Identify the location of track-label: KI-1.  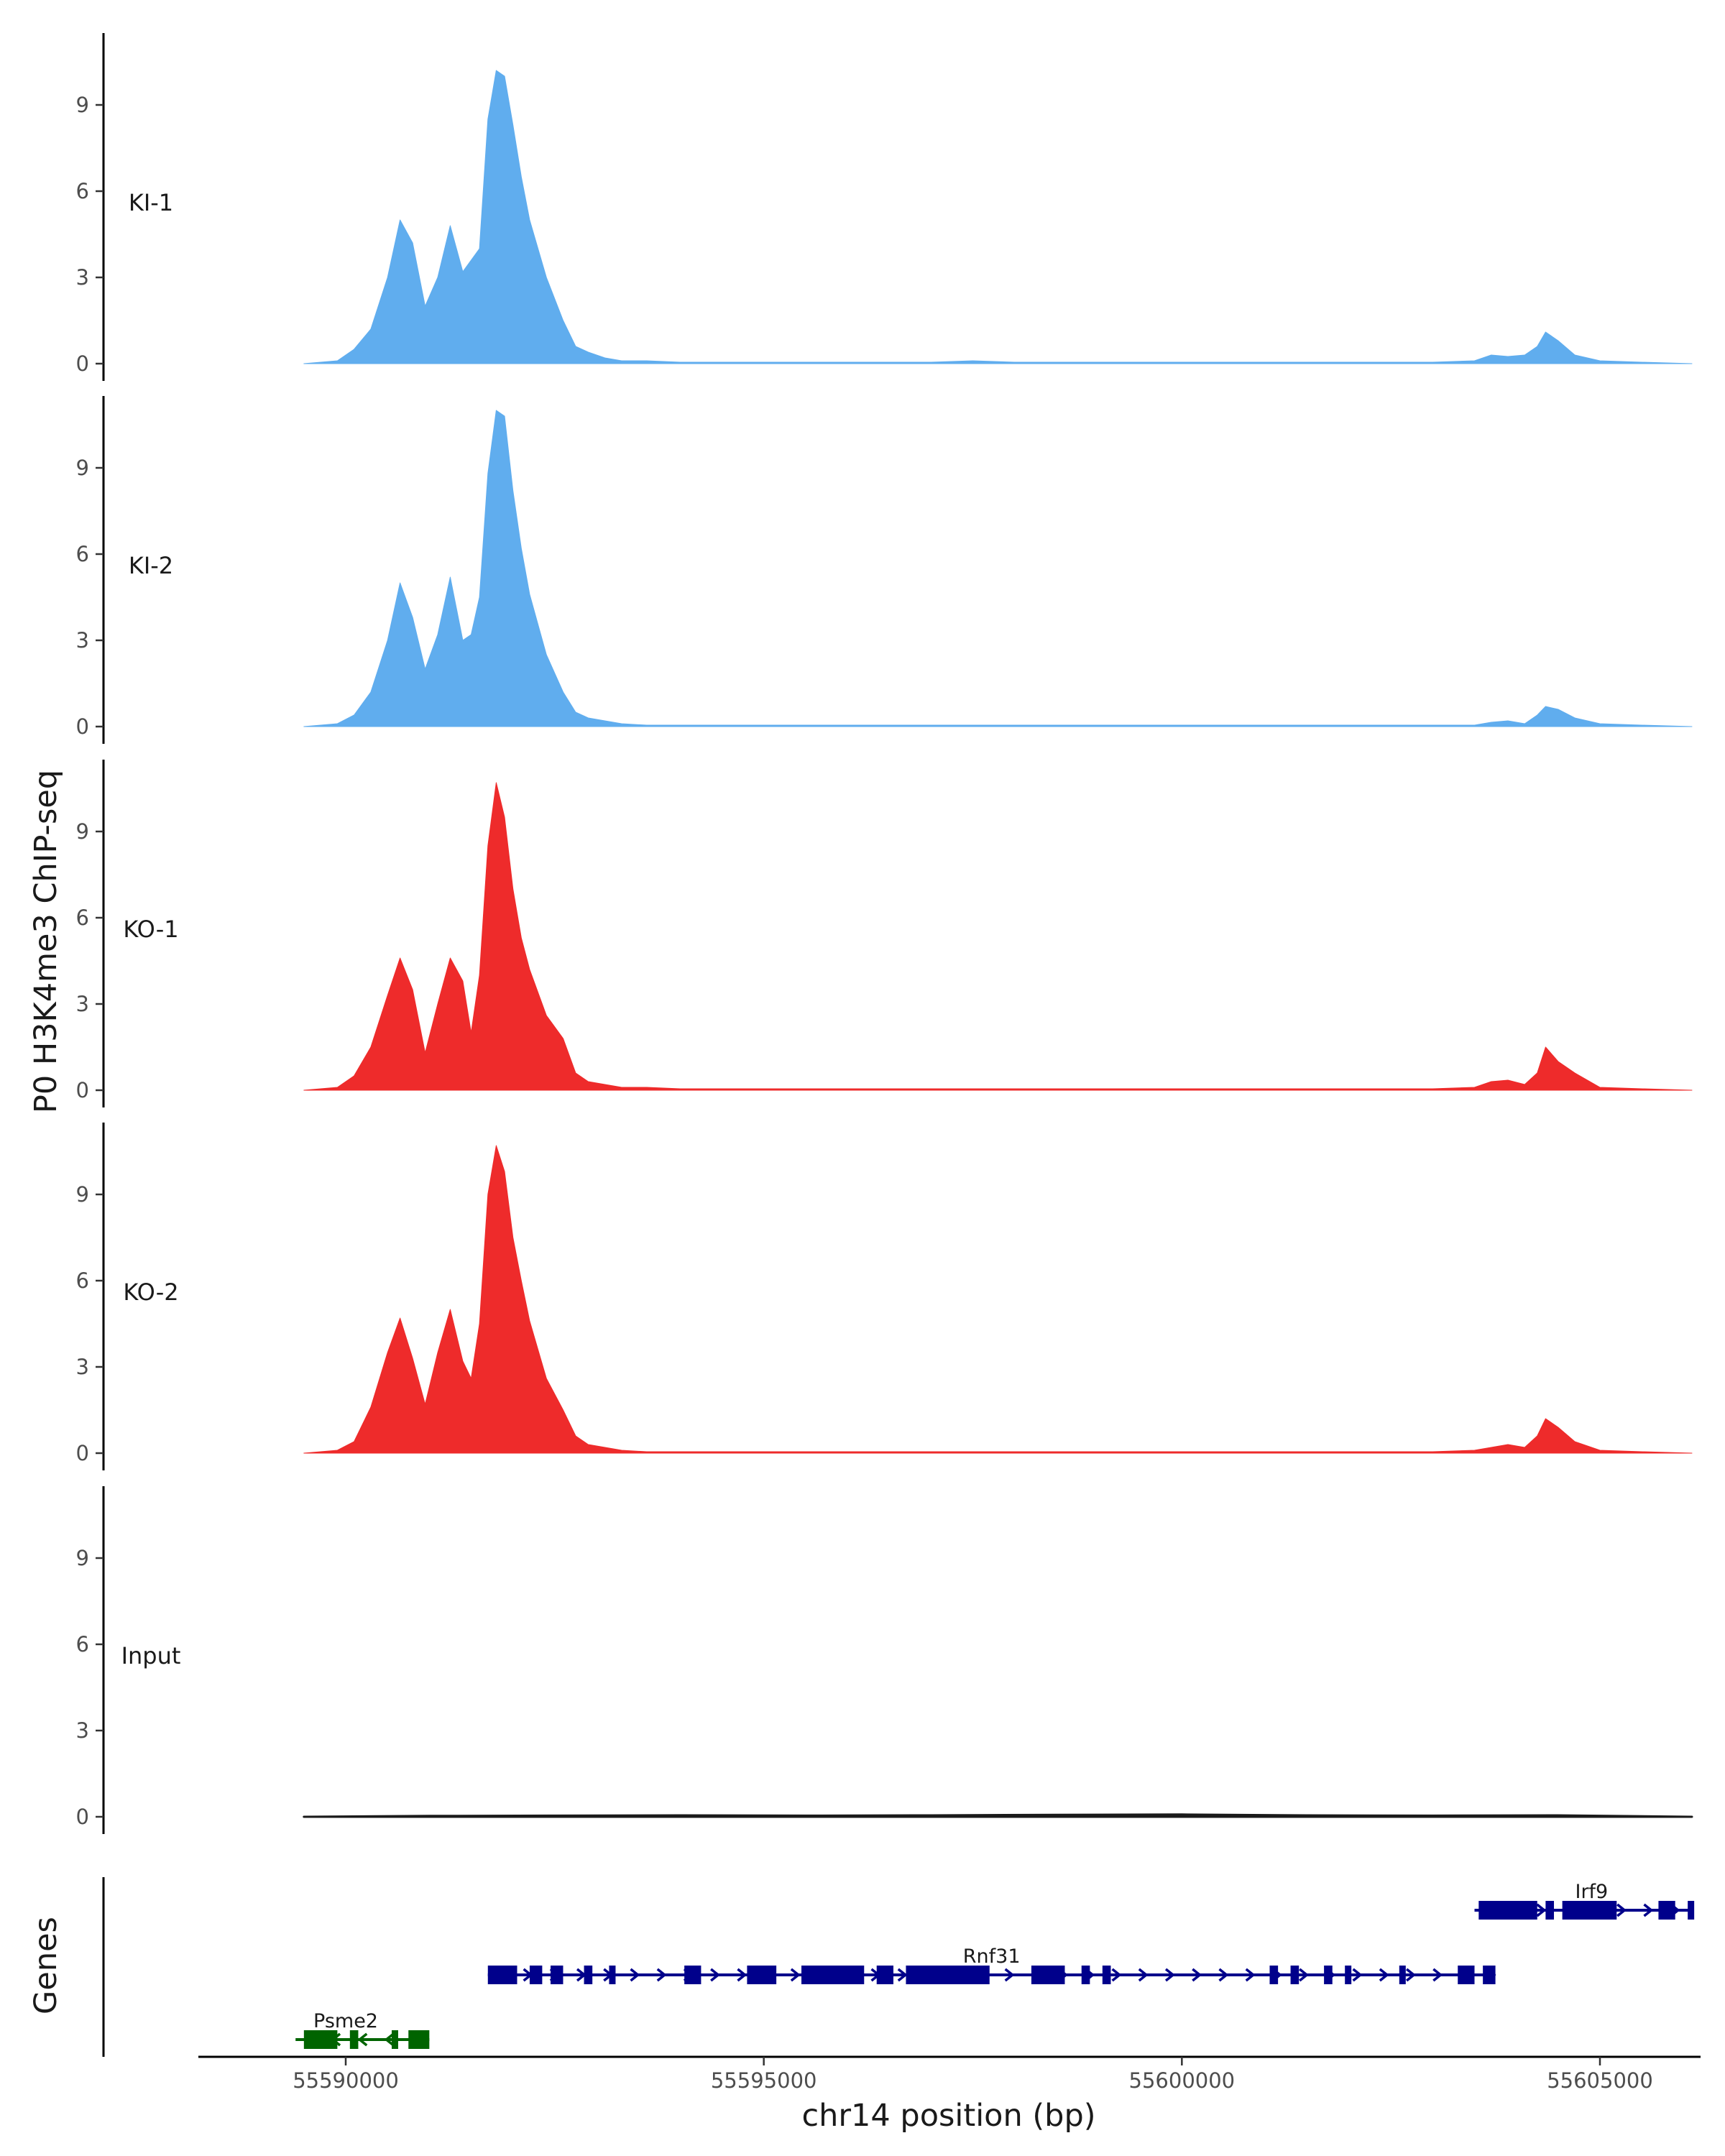
(151, 203).